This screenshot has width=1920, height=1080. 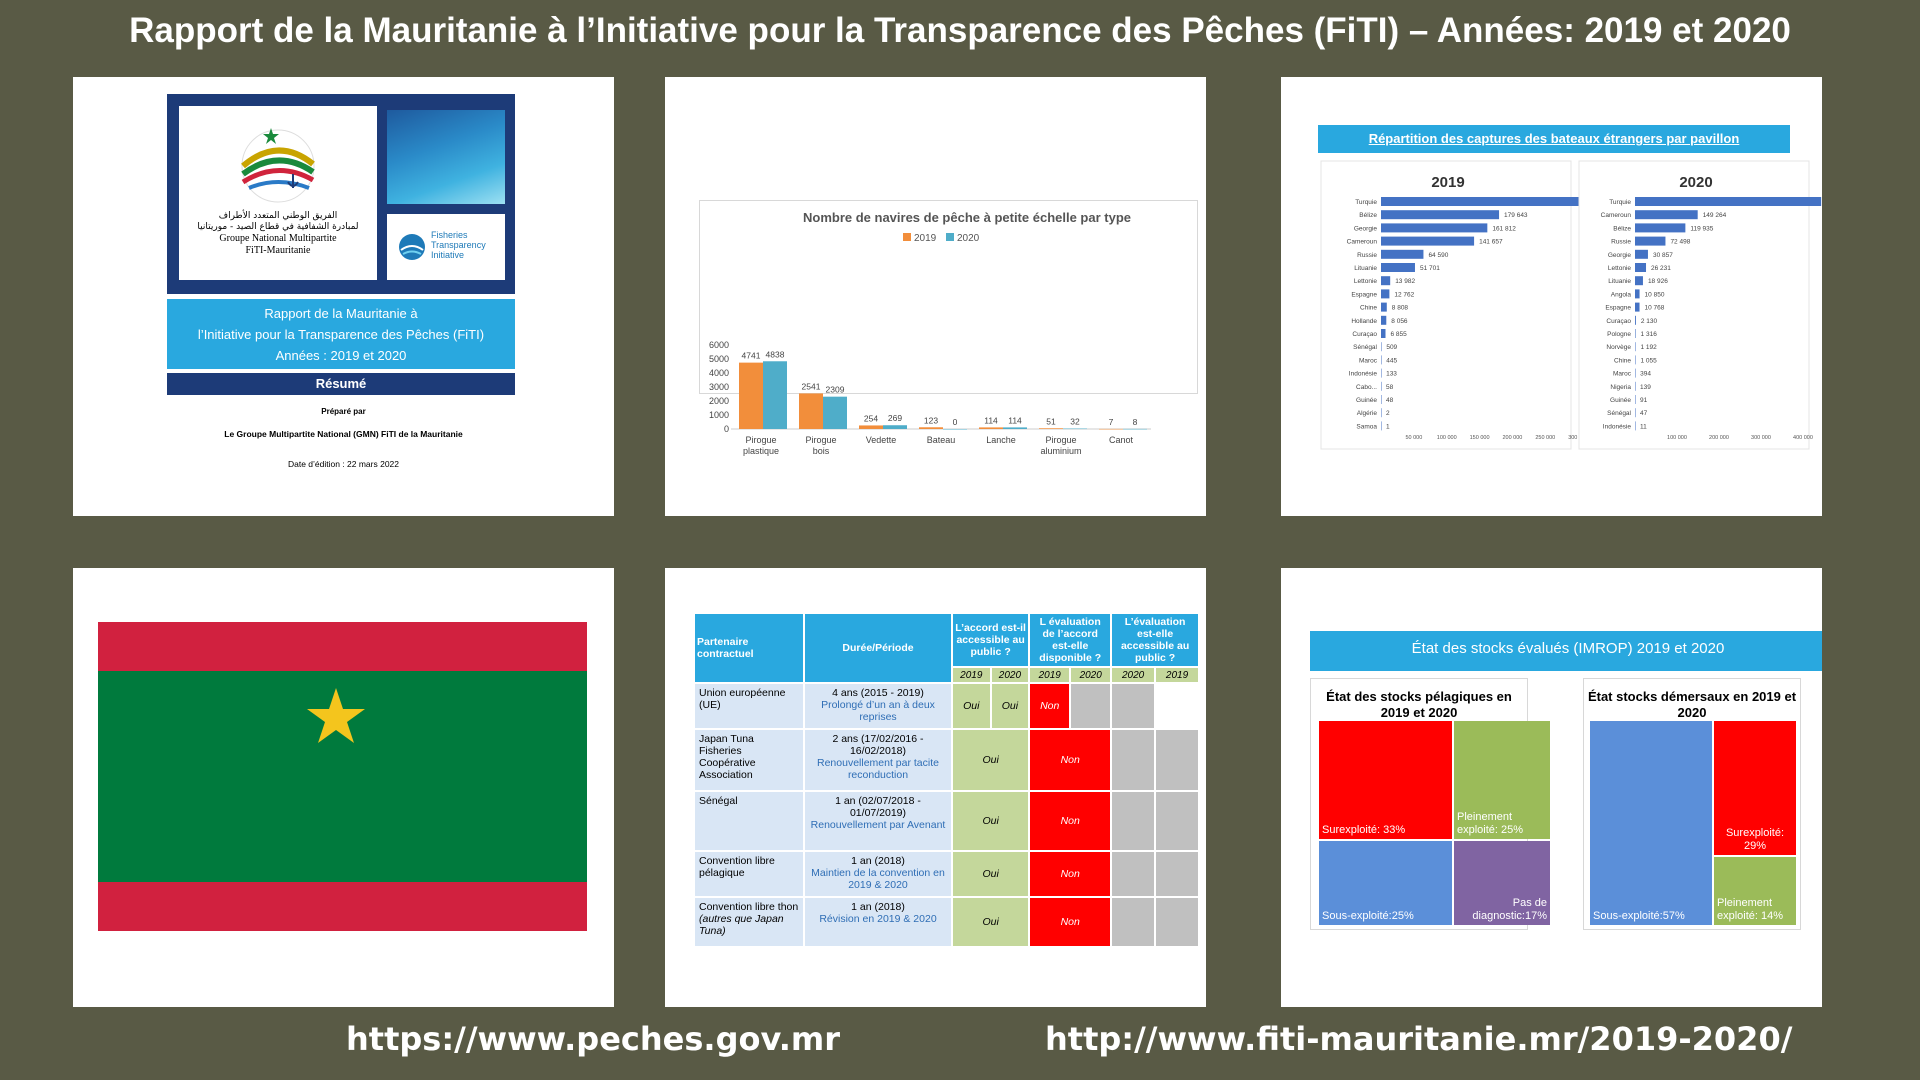 What do you see at coordinates (1644, 400) in the screenshot?
I see `data-label: 91` at bounding box center [1644, 400].